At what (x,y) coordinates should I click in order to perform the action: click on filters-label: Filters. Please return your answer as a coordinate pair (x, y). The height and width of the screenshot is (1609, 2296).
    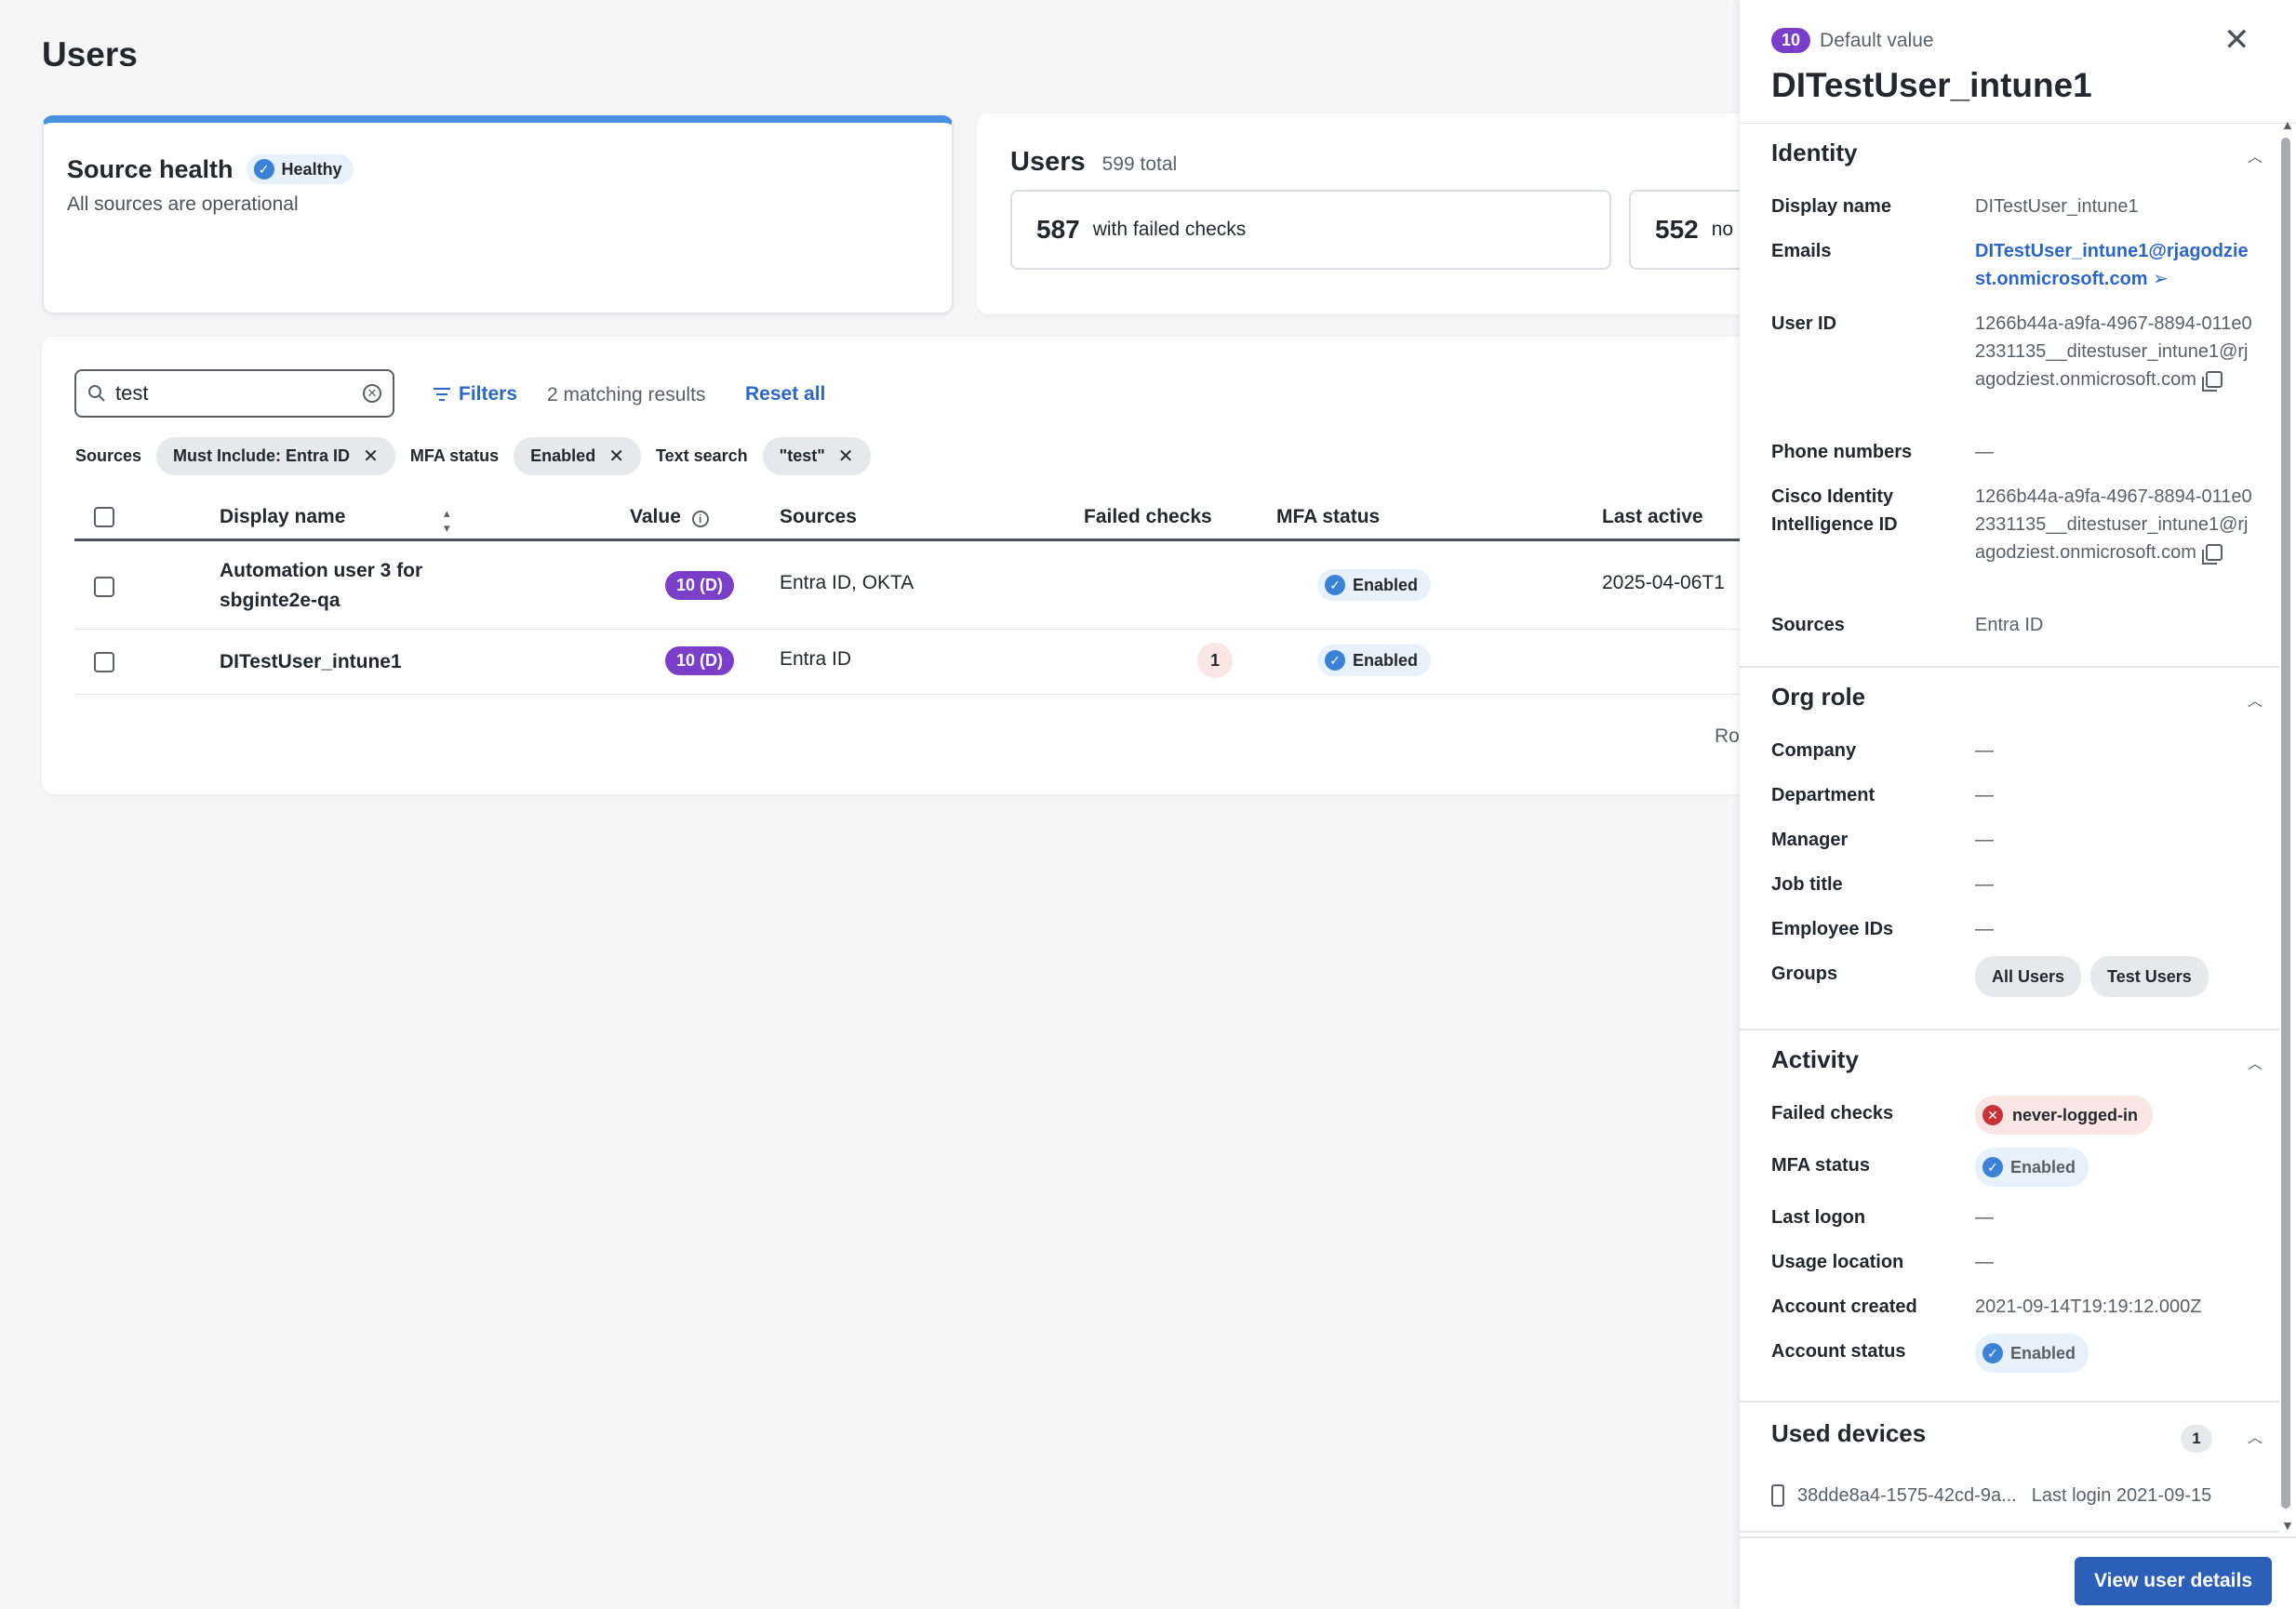
    Looking at the image, I should click on (488, 394).